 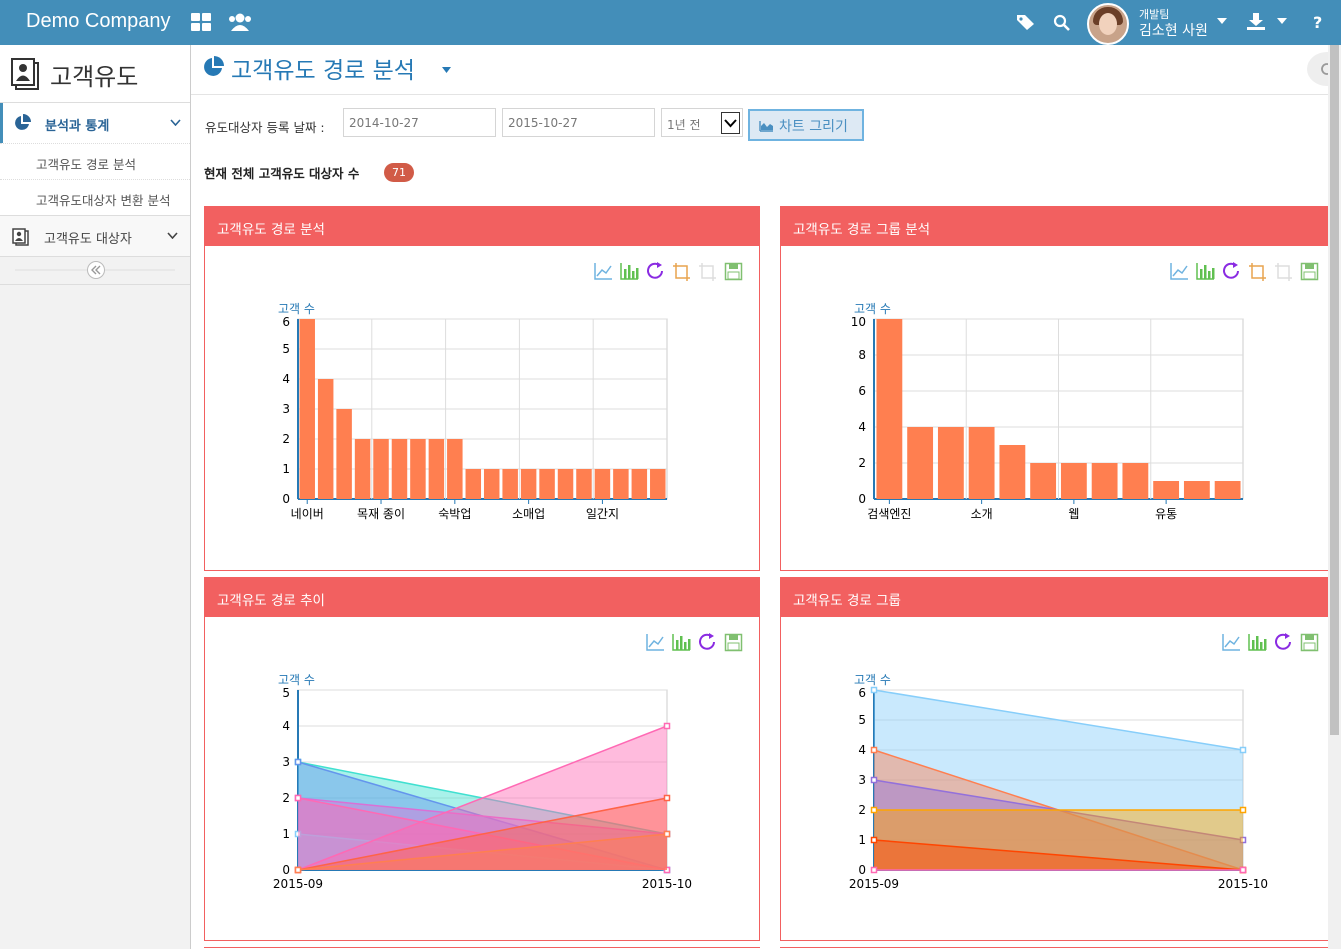 I want to click on sidebar-subitem-path-analysis: 고객유도 경로 분석, so click(x=95, y=161).